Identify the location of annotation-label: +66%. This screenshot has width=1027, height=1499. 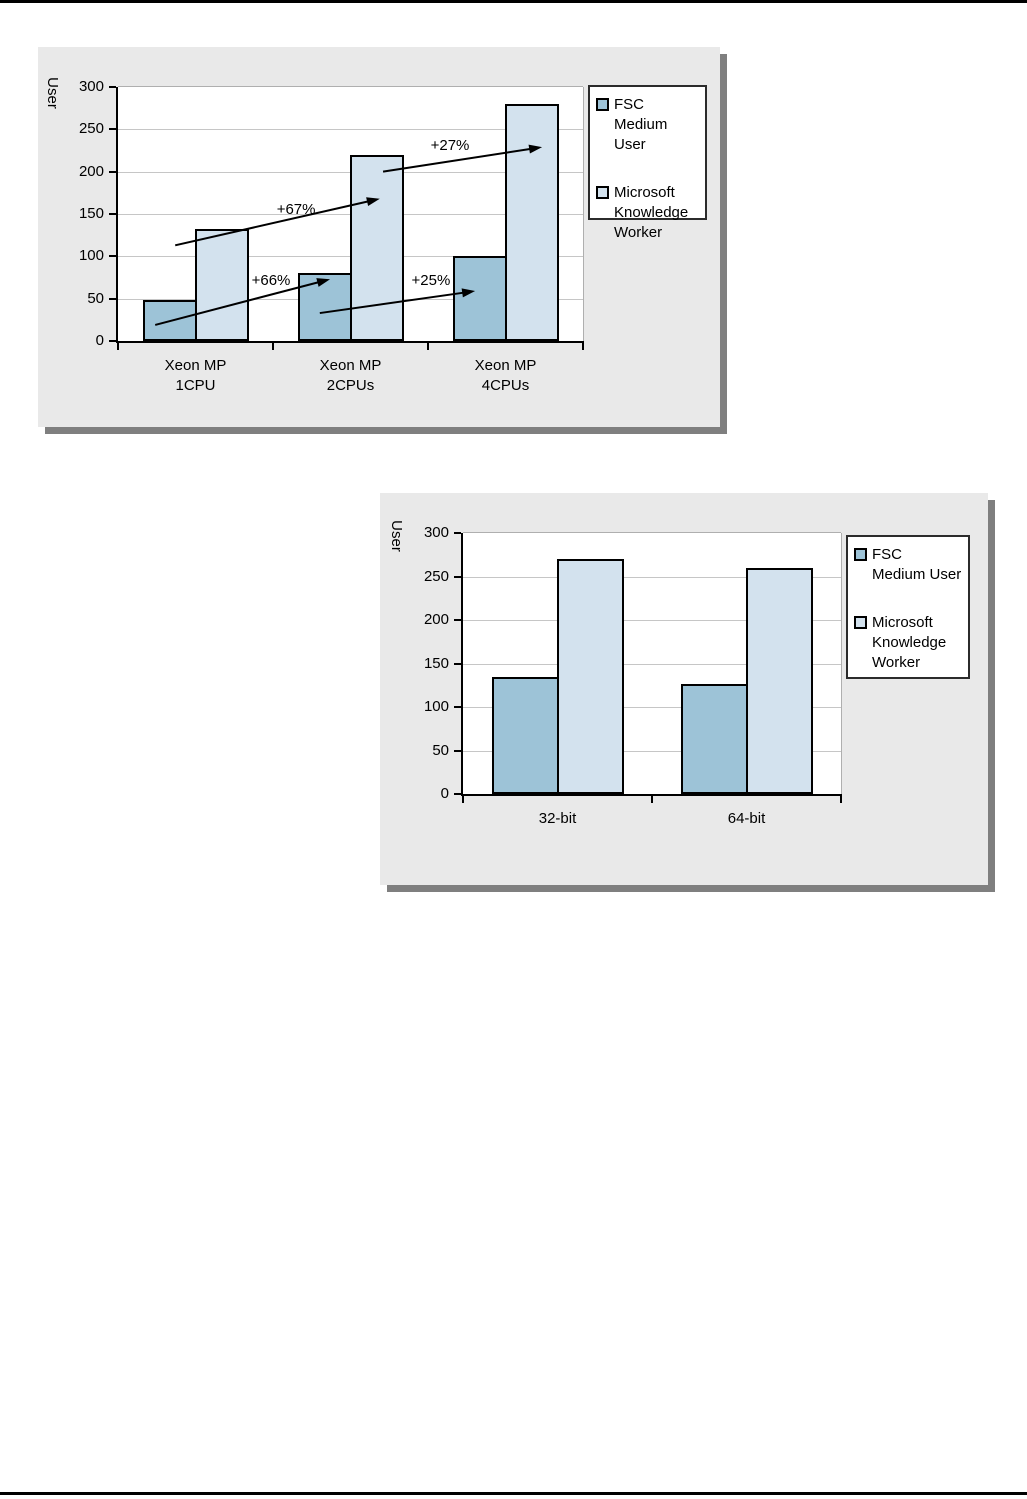
(271, 280).